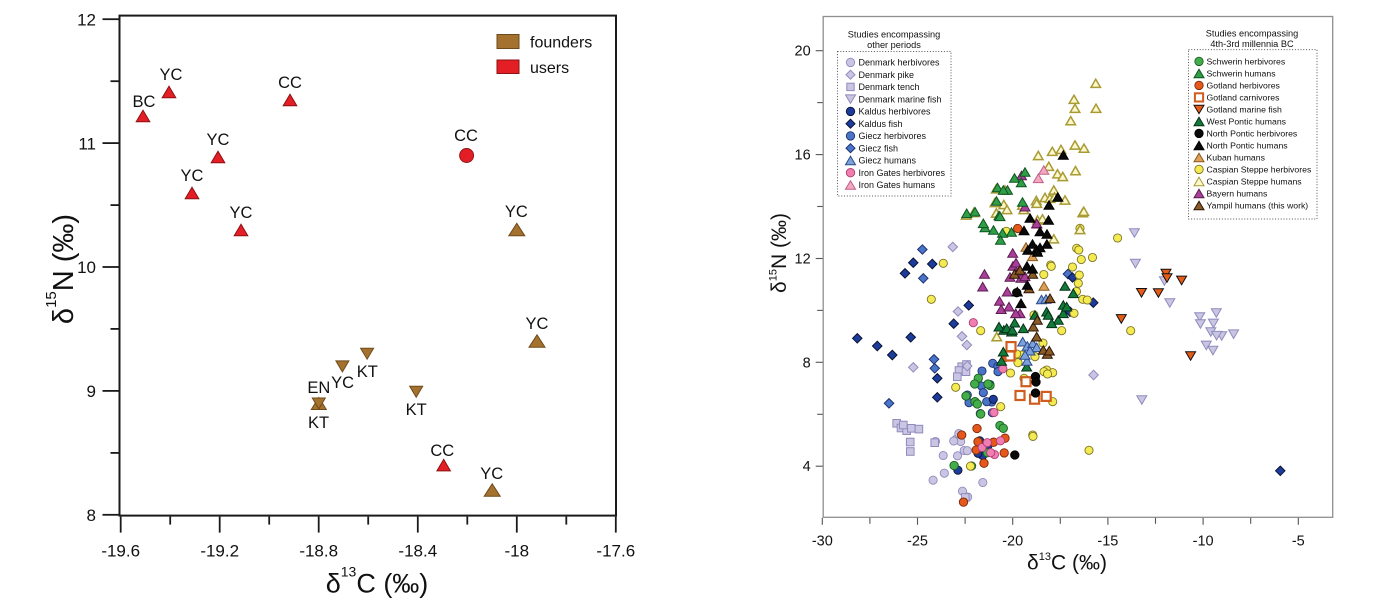 This screenshot has height=605, width=1400. Describe the element at coordinates (120, 551) in the screenshot. I see `svg-text: -19.6` at that location.